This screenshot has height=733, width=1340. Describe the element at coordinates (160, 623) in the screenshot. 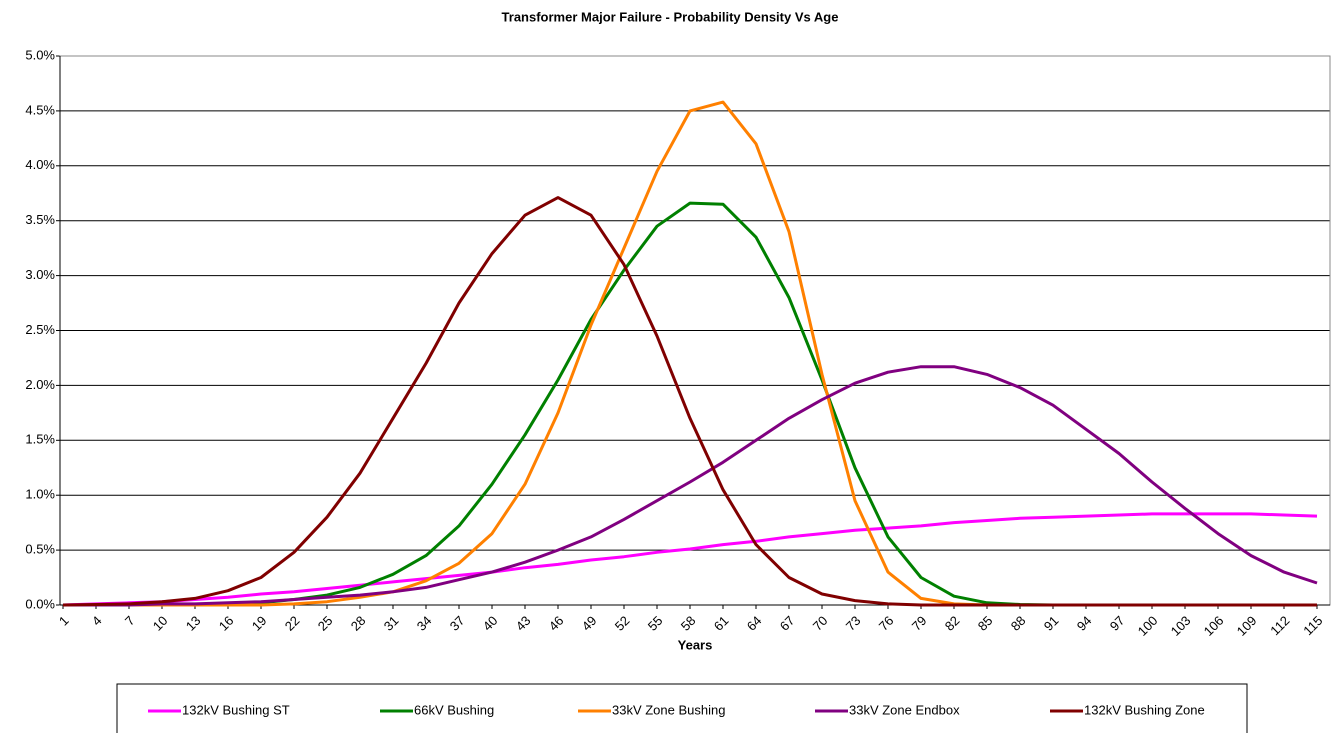

I see `x-tick-label: 10` at that location.